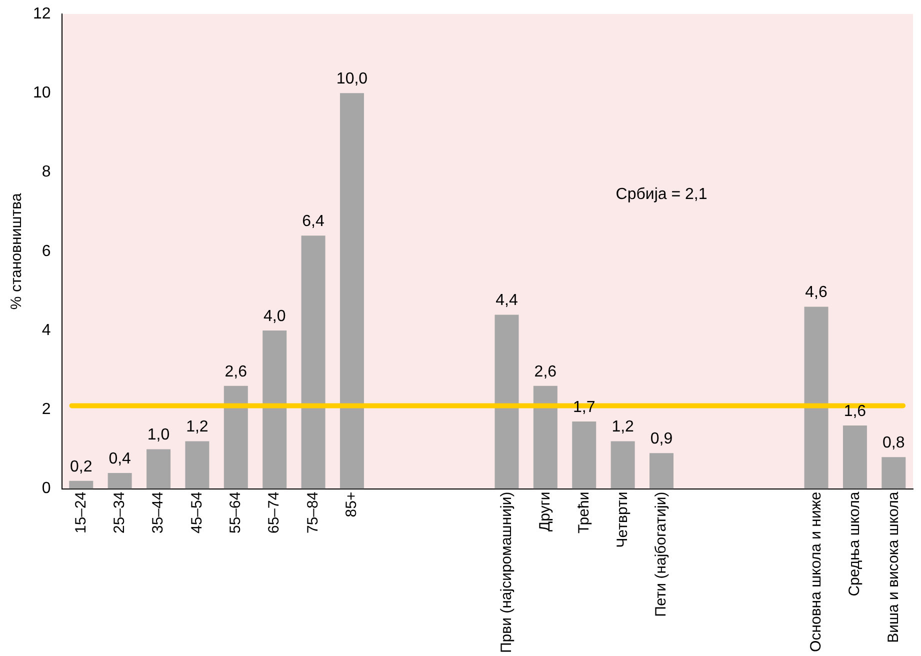 The image size is (921, 656). I want to click on data-label: 0,8, so click(893, 443).